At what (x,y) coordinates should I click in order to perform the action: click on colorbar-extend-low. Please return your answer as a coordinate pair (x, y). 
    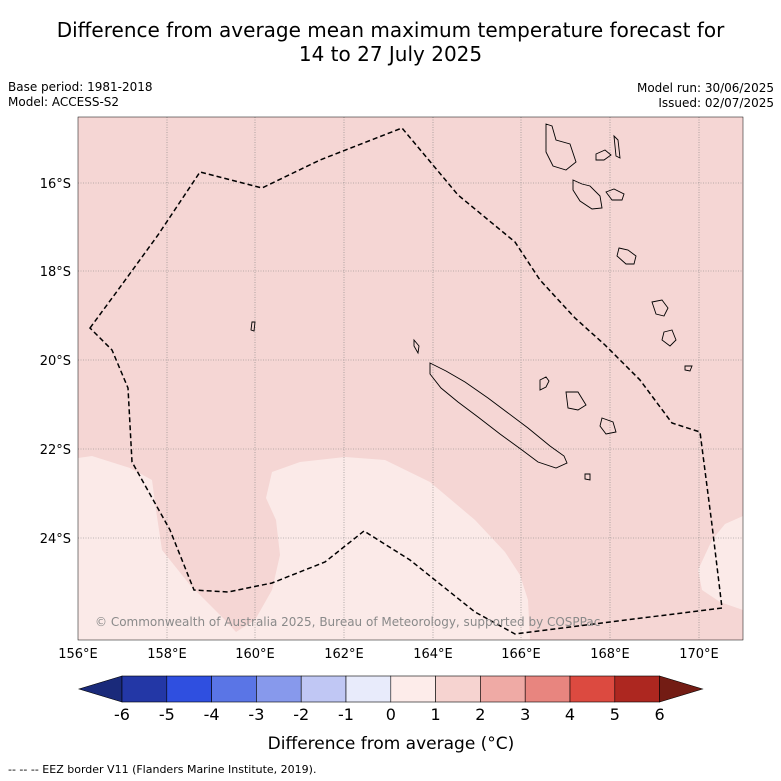
    Looking at the image, I should click on (100, 689).